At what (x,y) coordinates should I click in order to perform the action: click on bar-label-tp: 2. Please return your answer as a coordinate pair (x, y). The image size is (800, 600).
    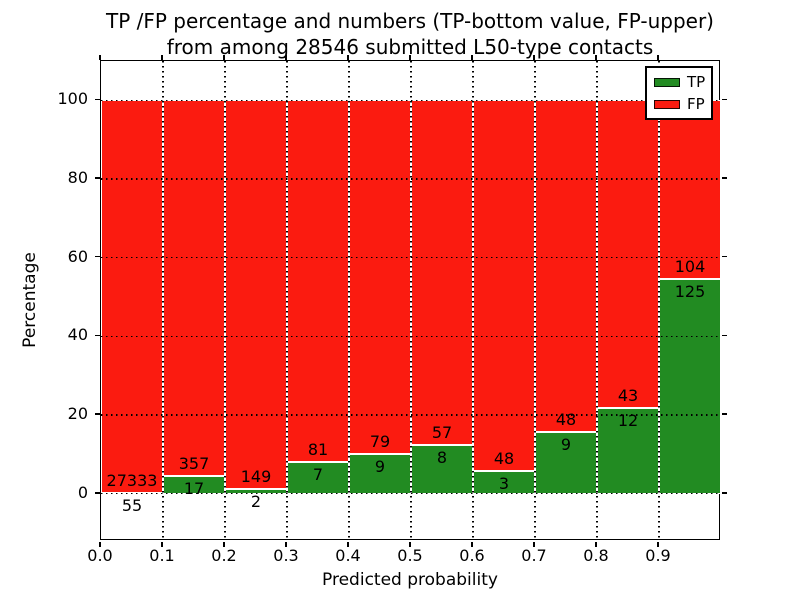
    Looking at the image, I should click on (256, 501).